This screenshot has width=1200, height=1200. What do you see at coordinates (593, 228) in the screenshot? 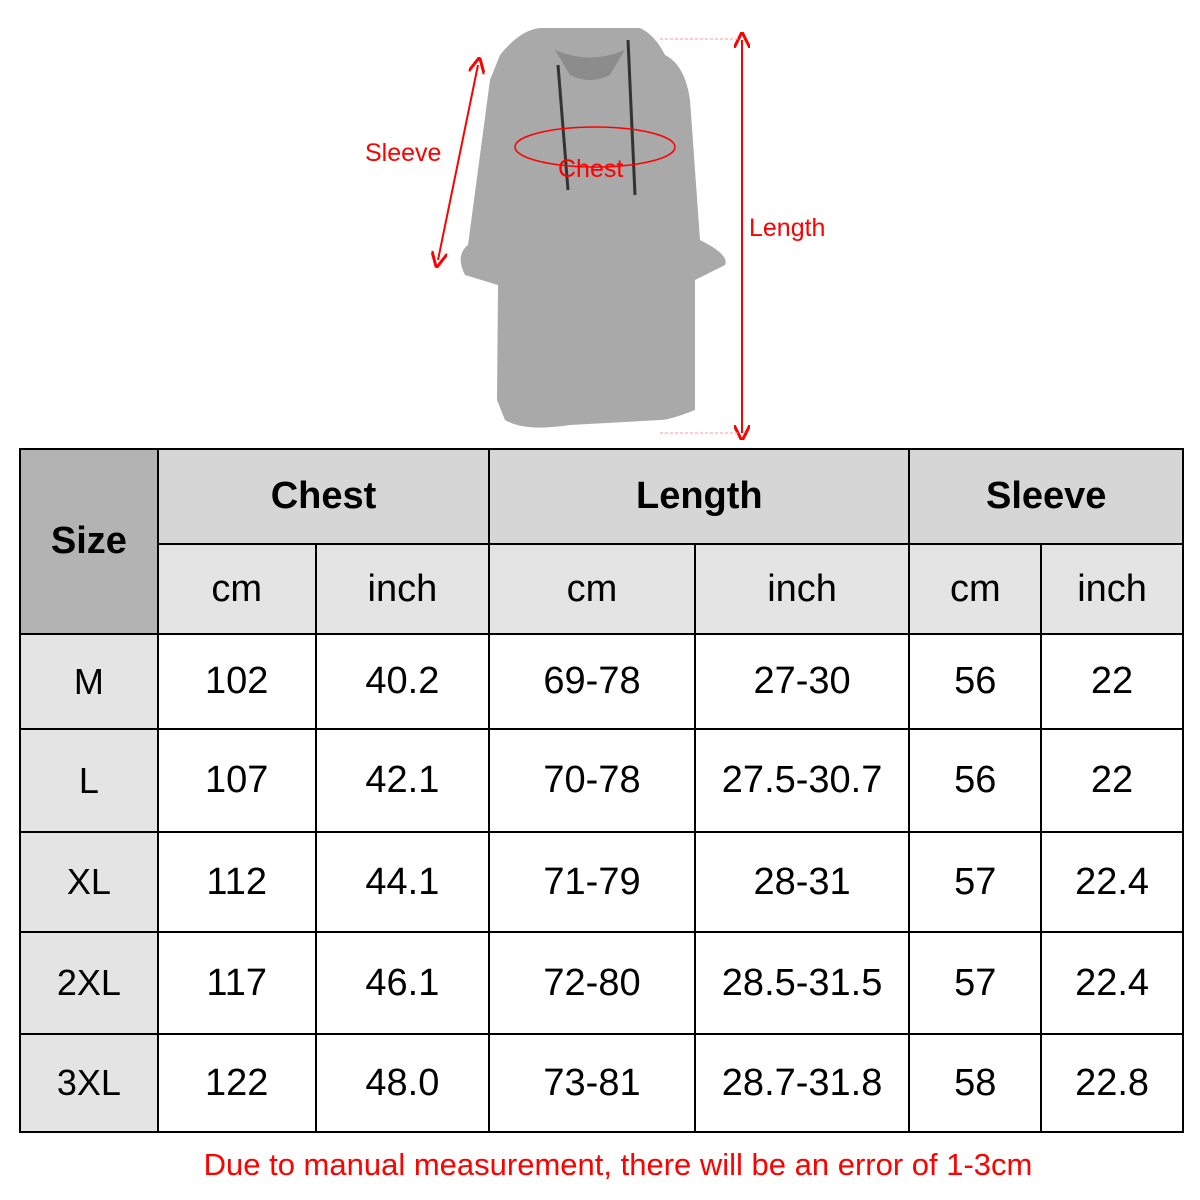
I see `hoodie-body` at bounding box center [593, 228].